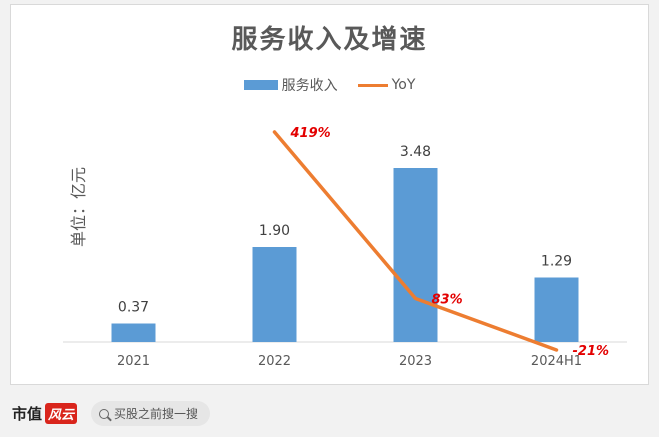  I want to click on search-icon, so click(104, 413).